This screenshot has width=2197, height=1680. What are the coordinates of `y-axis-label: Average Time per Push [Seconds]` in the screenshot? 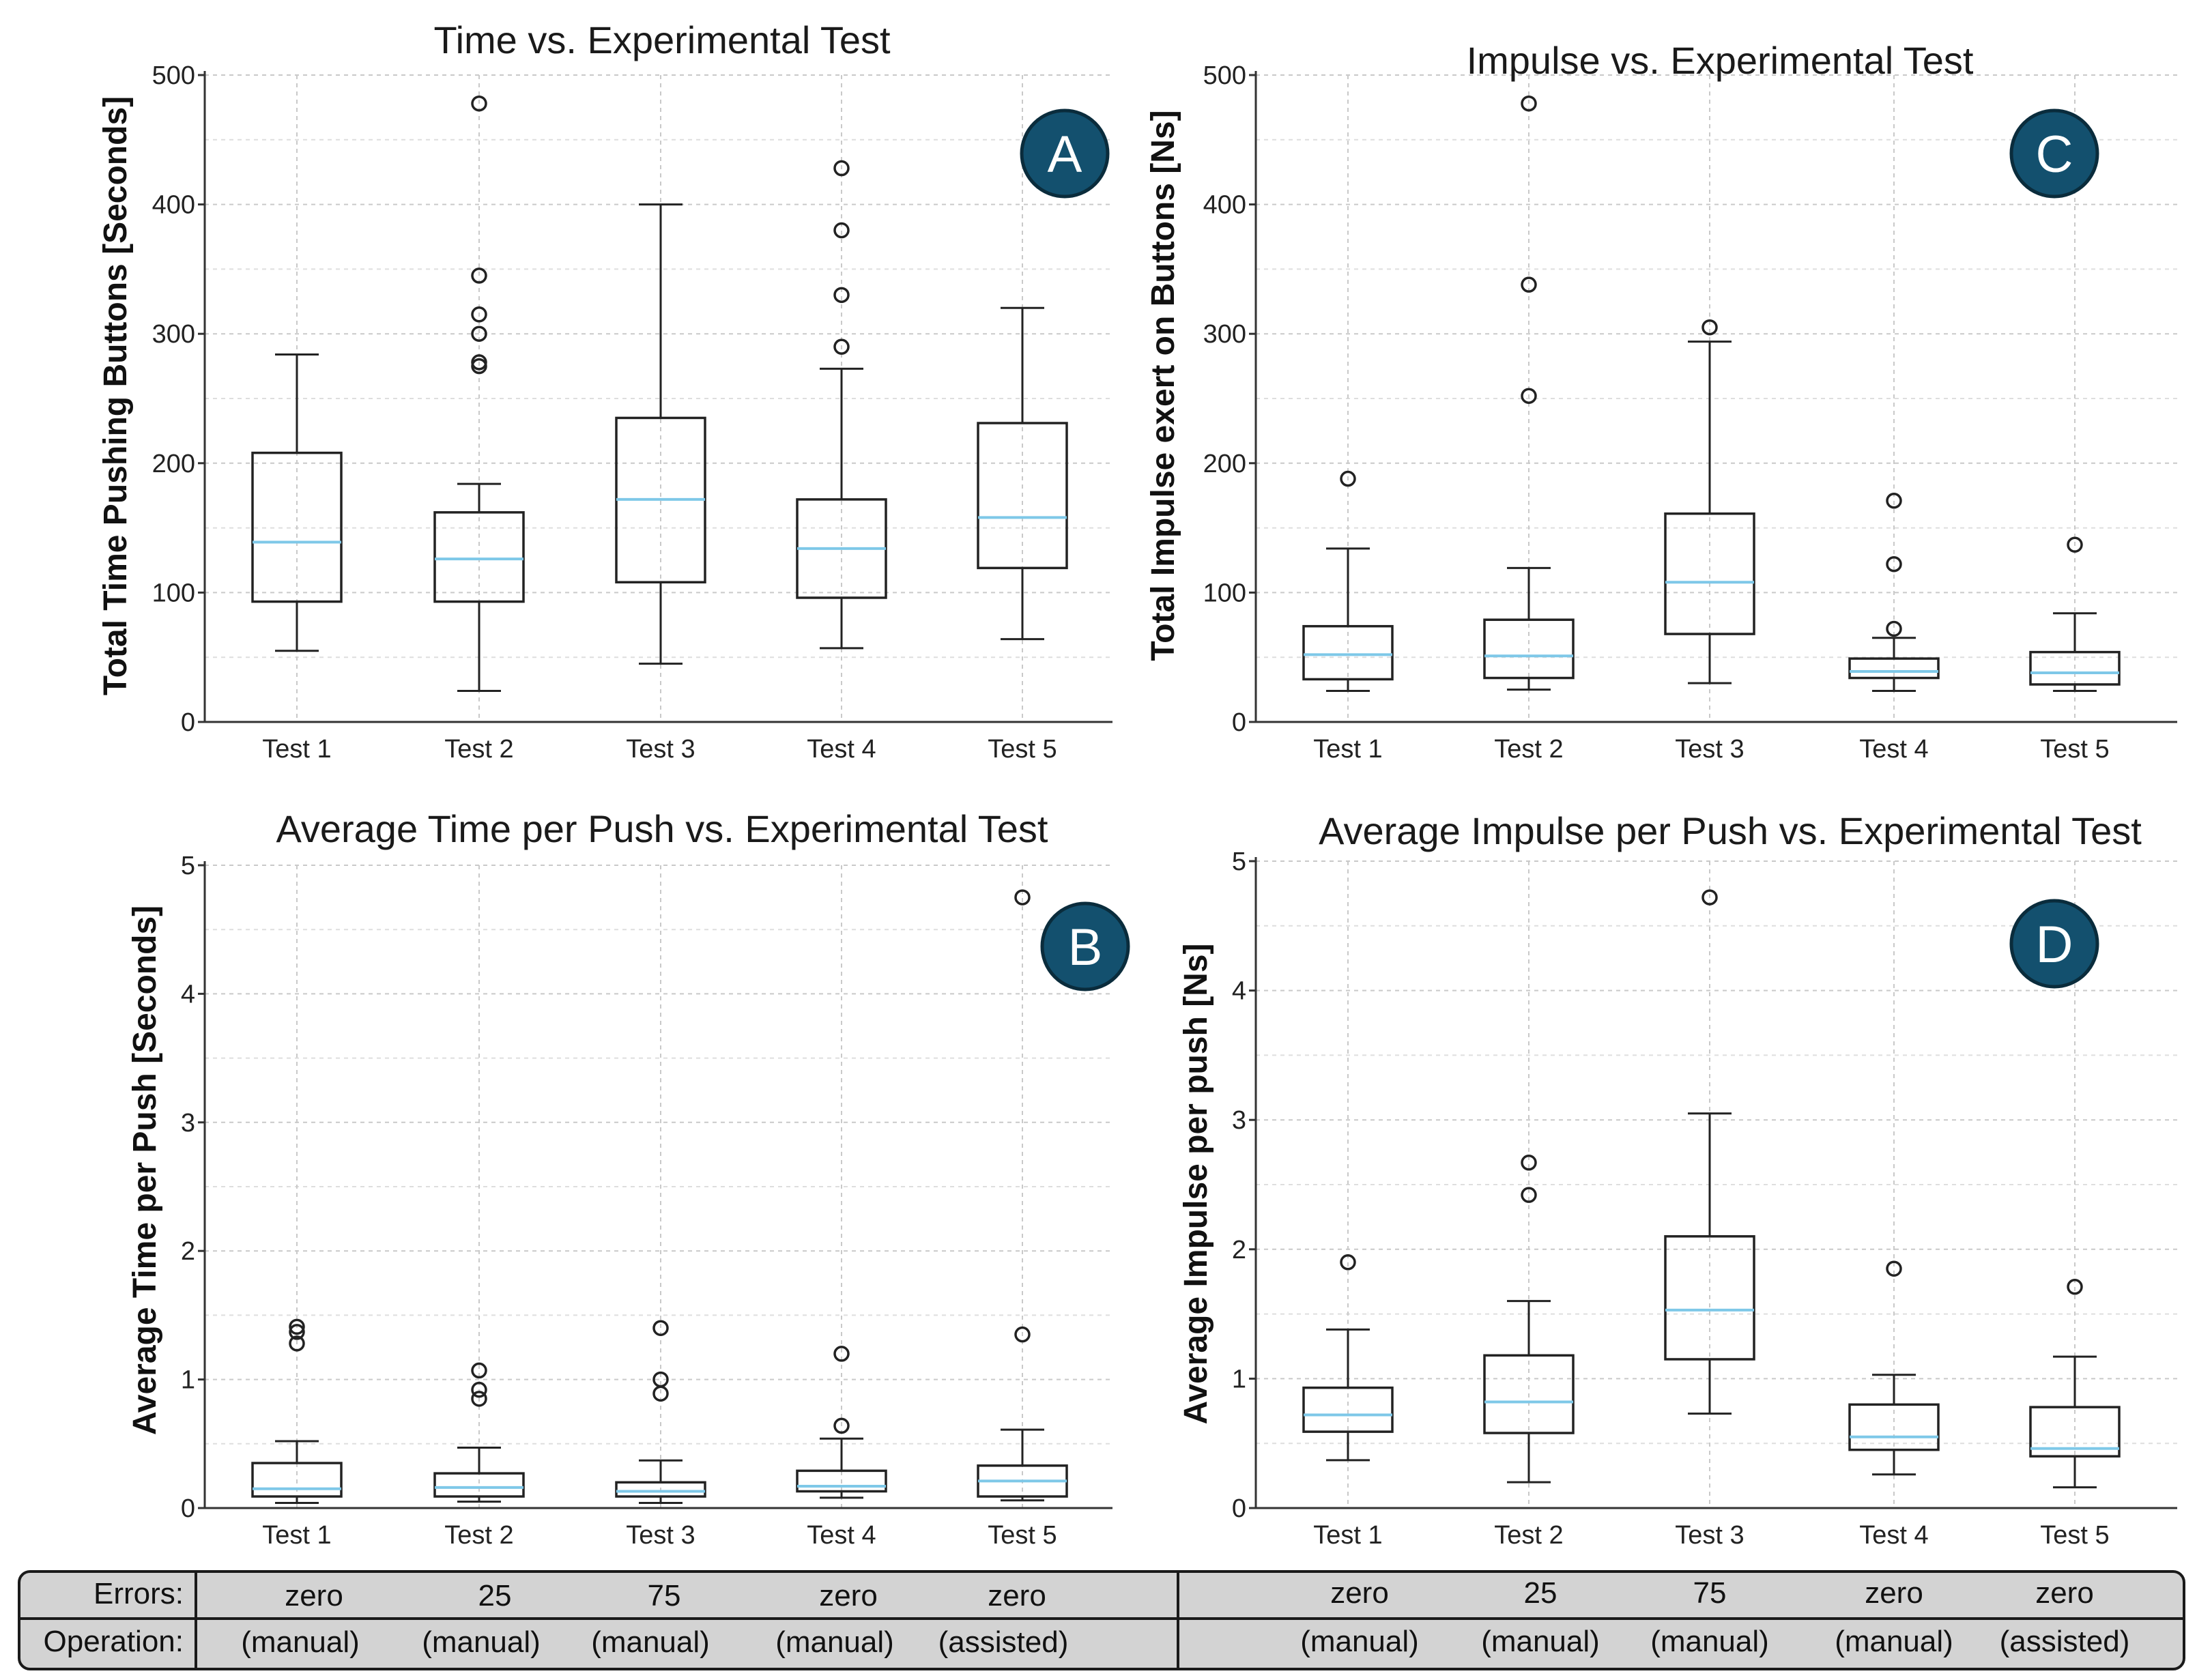 It's located at (145, 1170).